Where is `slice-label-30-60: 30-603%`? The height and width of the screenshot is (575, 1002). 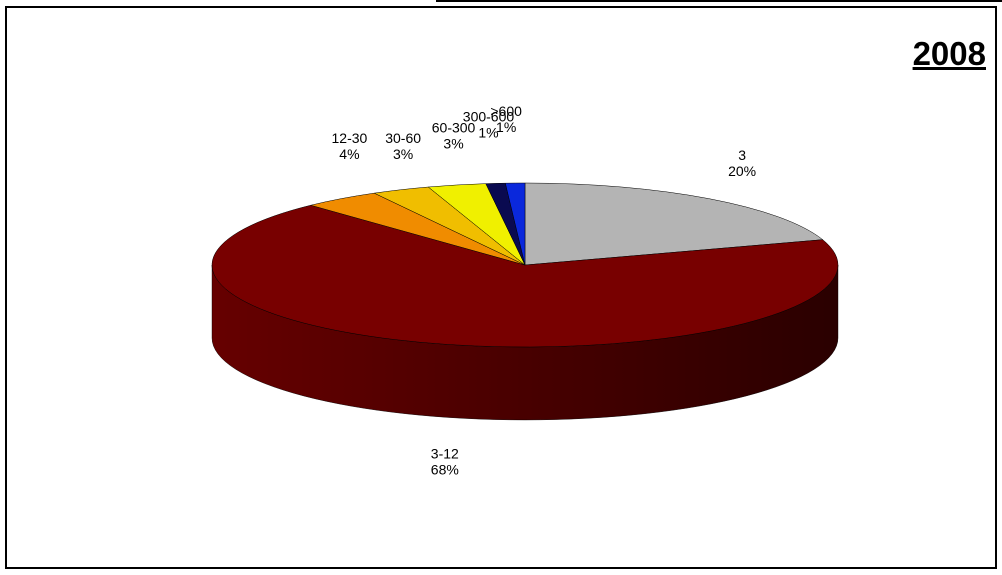
slice-label-30-60: 30-603% is located at coordinates (403, 146).